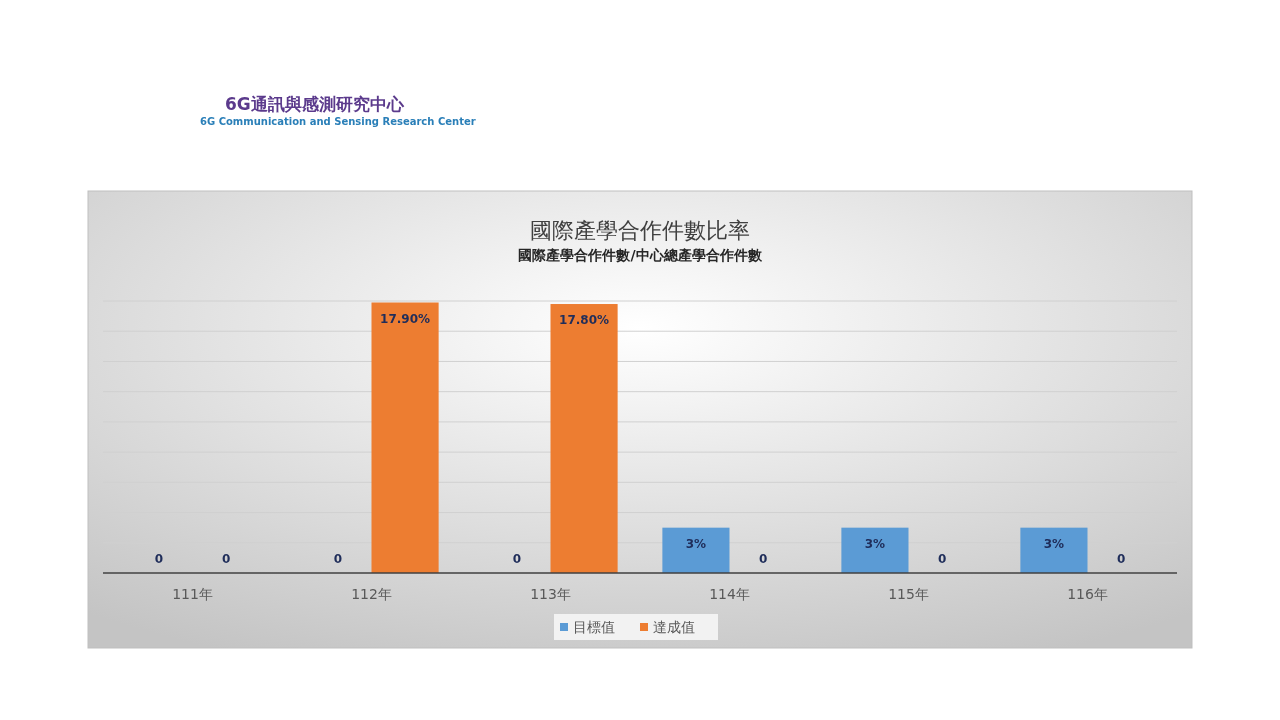 The height and width of the screenshot is (720, 1280). Describe the element at coordinates (640, 230) in the screenshot. I see `chart-title: 國際產學合作件數比率` at that location.